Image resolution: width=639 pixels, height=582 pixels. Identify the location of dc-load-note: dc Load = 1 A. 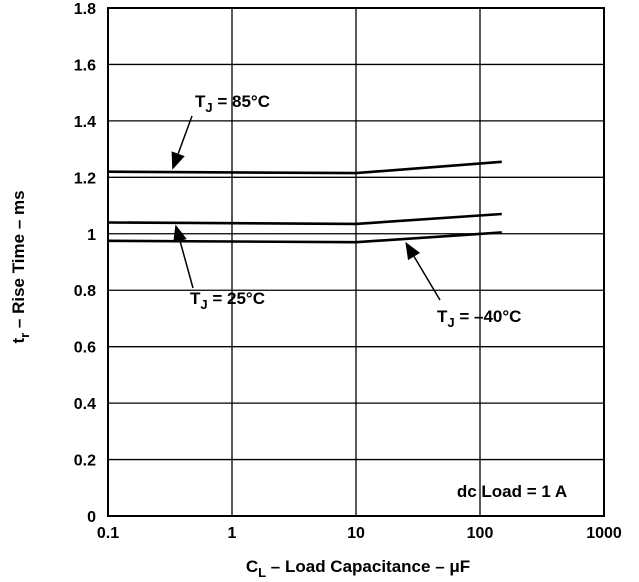
(512, 491).